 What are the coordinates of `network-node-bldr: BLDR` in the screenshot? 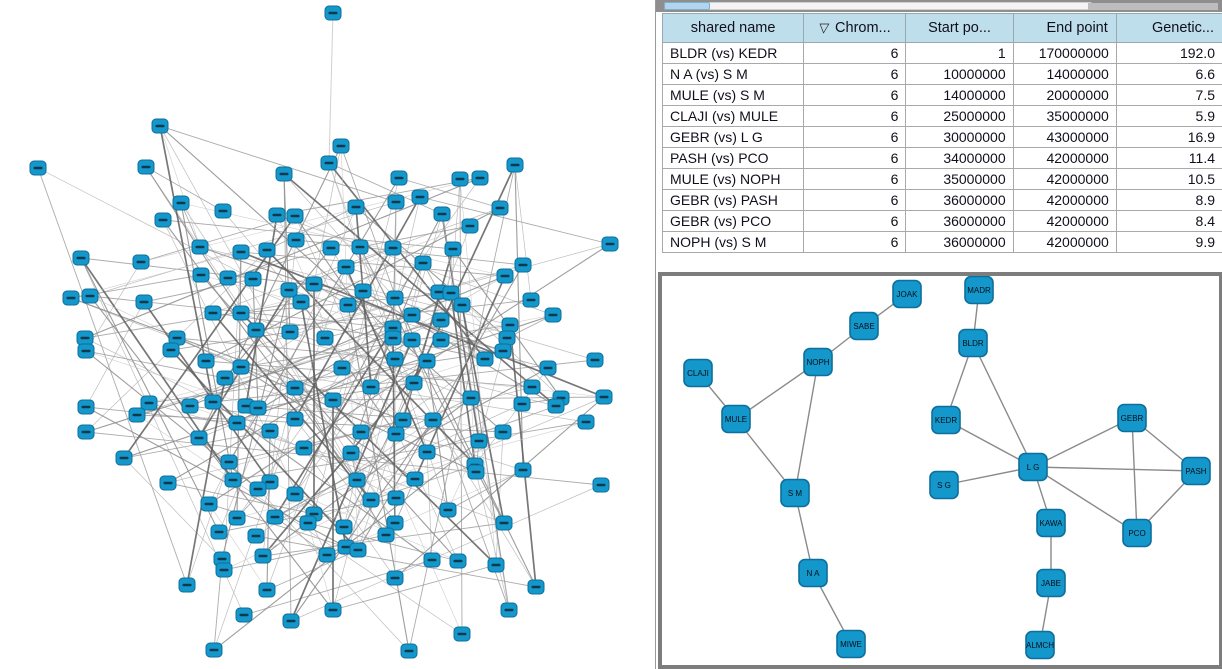 It's located at (973, 343).